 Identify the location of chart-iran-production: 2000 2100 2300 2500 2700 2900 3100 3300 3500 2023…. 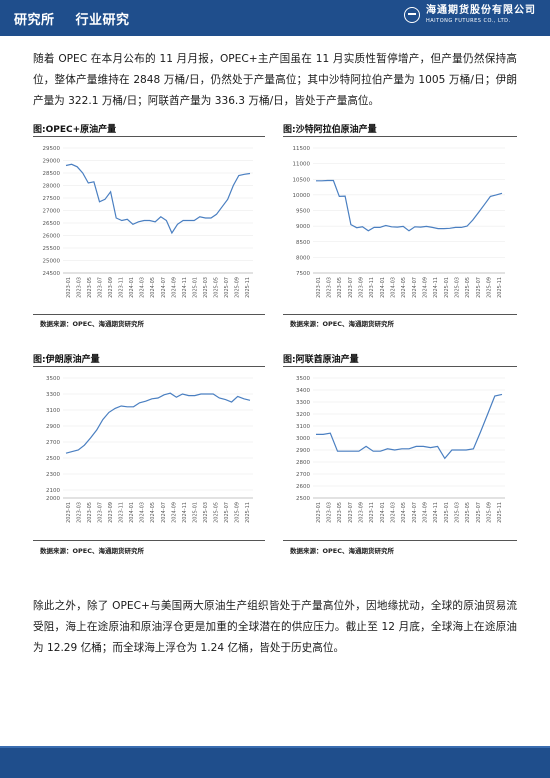
(149, 449).